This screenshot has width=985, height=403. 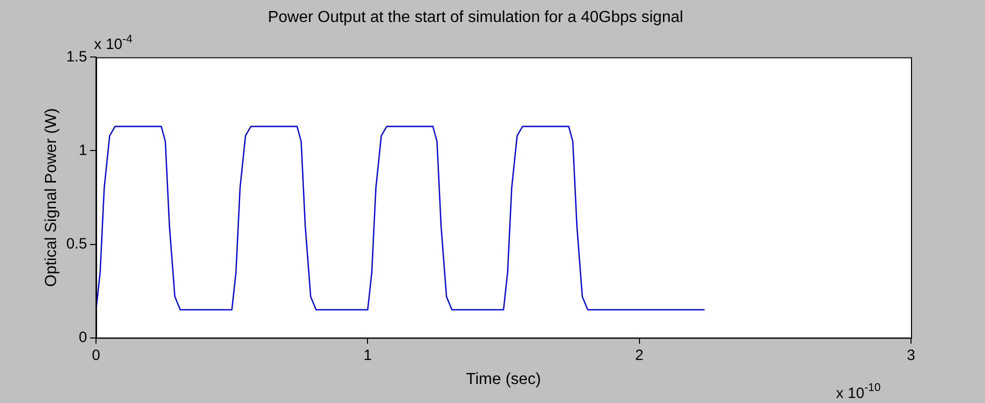 What do you see at coordinates (504, 379) in the screenshot?
I see `x-axis-title: Time (sec)` at bounding box center [504, 379].